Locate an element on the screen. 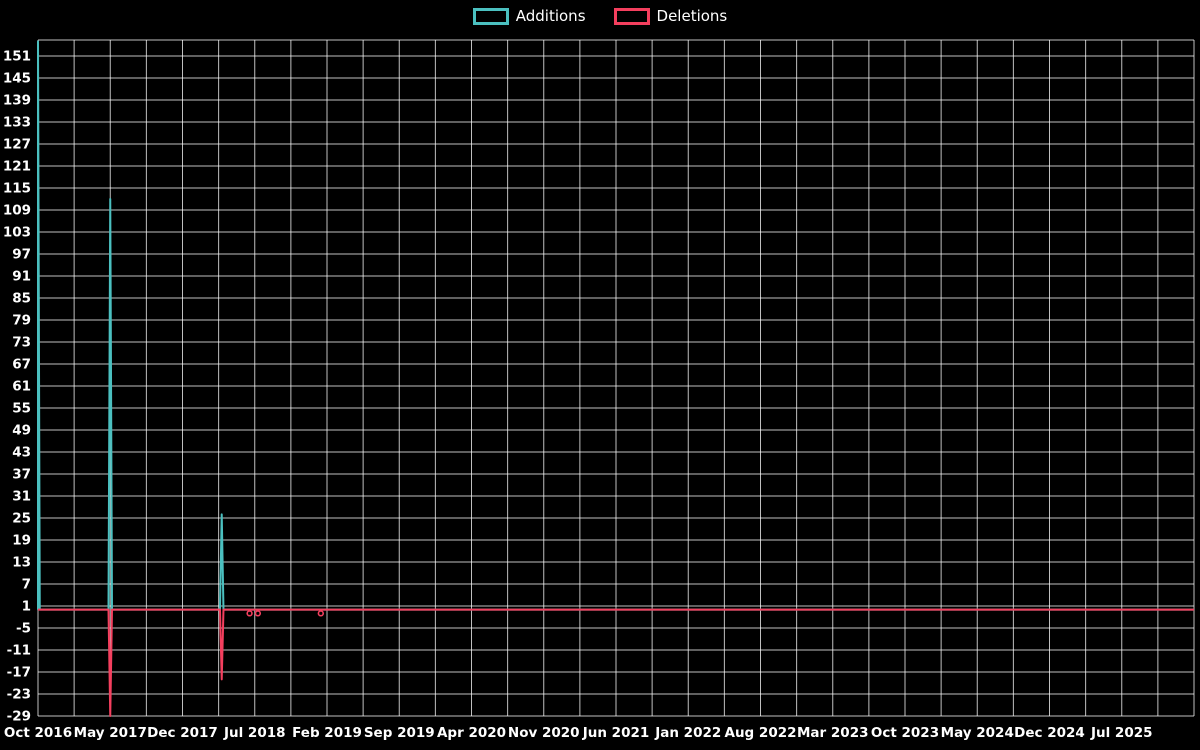  deletions-swatch-icon is located at coordinates (631, 16).